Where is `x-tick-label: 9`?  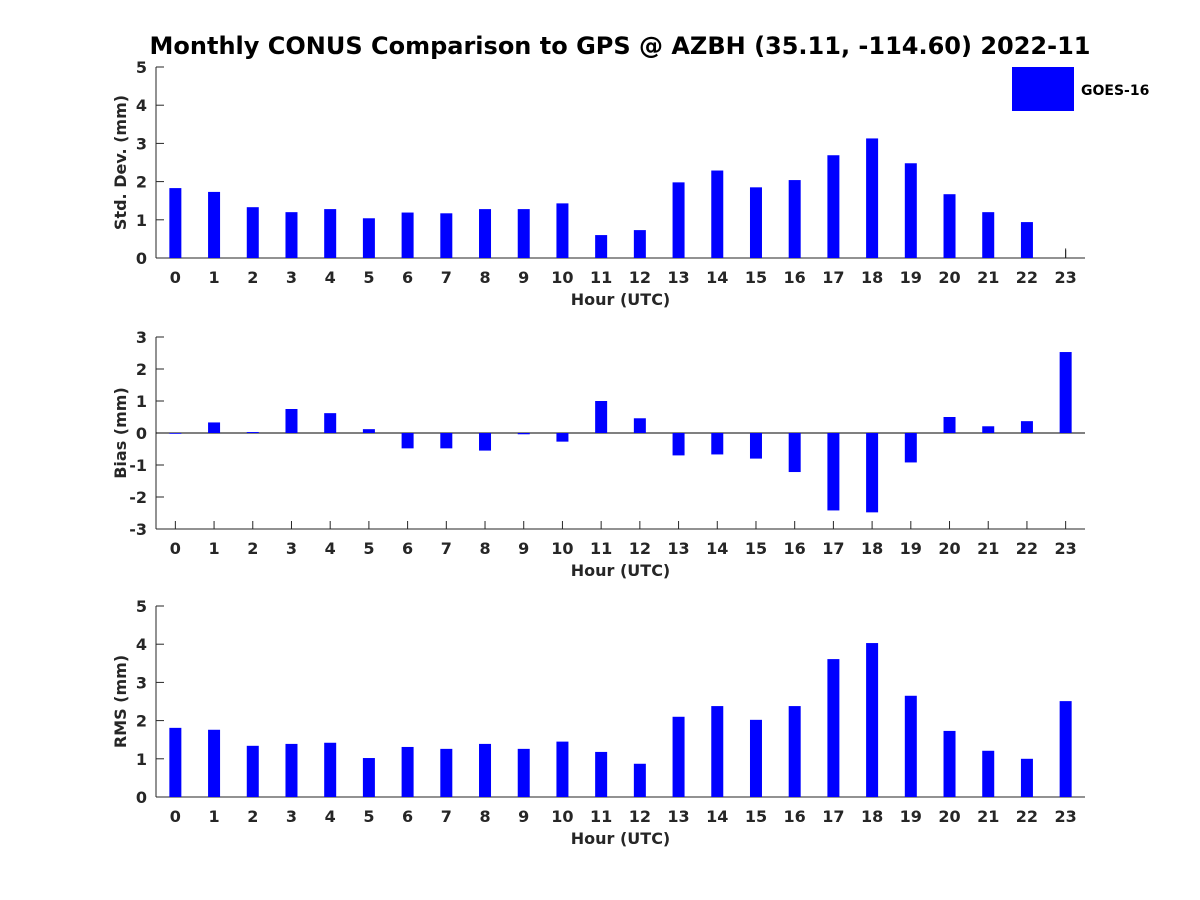 x-tick-label: 9 is located at coordinates (523, 816).